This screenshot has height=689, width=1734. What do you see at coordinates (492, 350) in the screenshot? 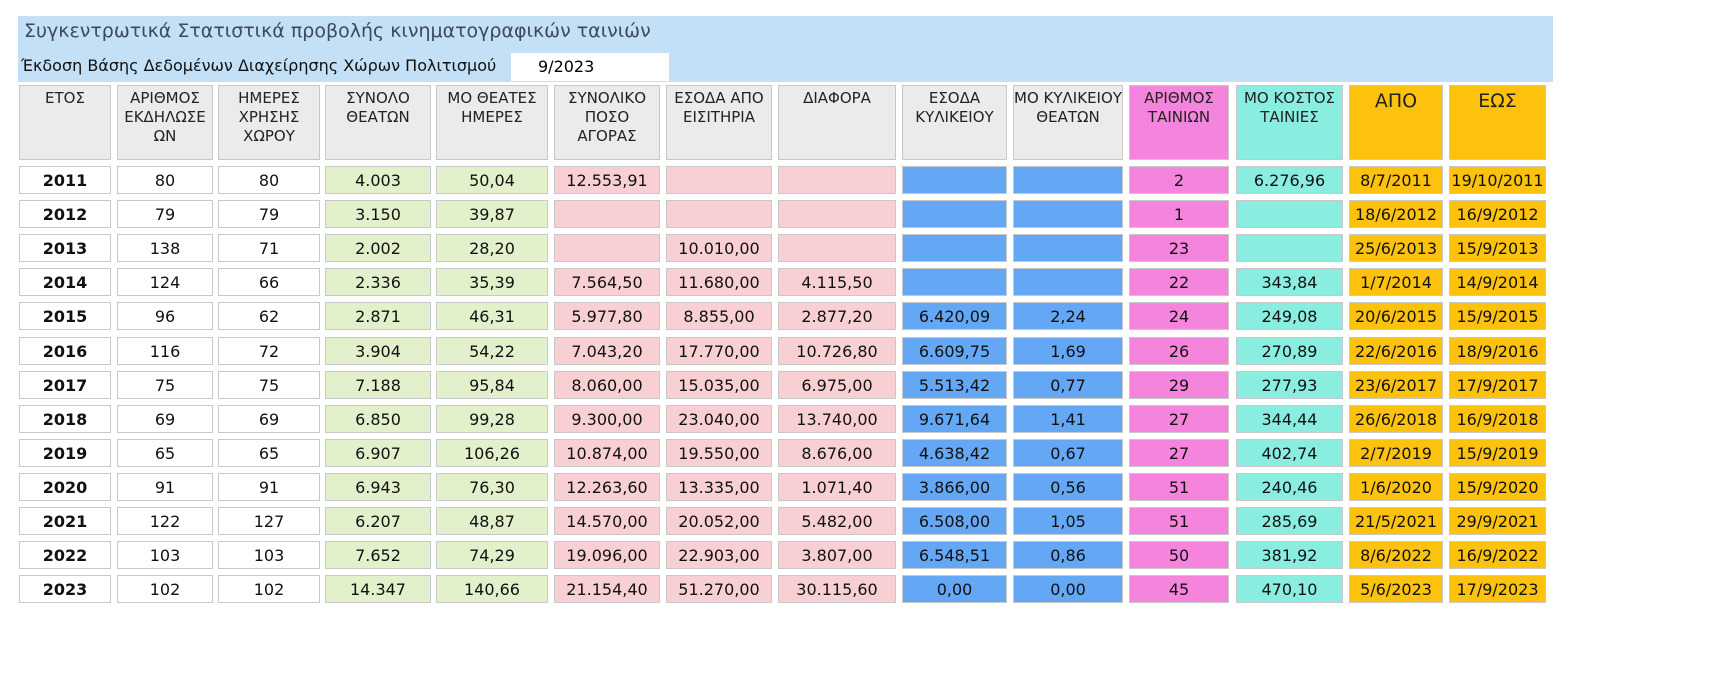
I see `data-cell: 54,22` at bounding box center [492, 350].